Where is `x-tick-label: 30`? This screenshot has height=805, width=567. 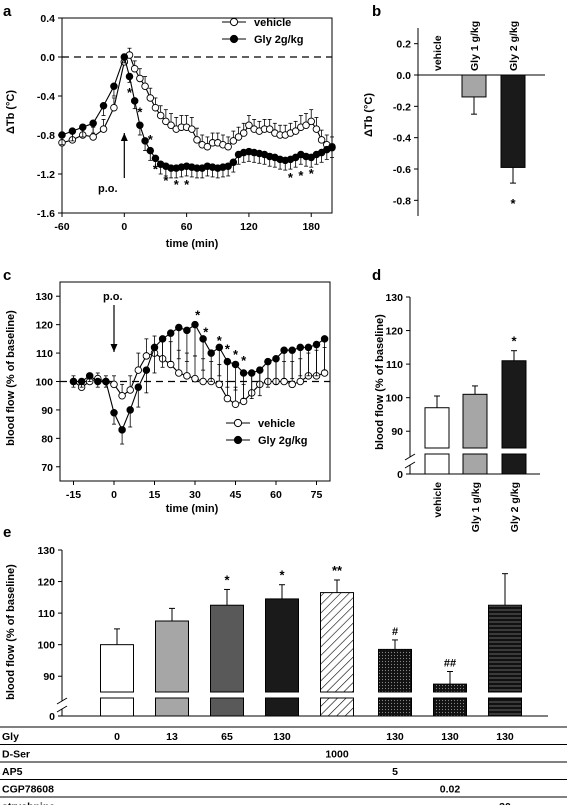 x-tick-label: 30 is located at coordinates (195, 495).